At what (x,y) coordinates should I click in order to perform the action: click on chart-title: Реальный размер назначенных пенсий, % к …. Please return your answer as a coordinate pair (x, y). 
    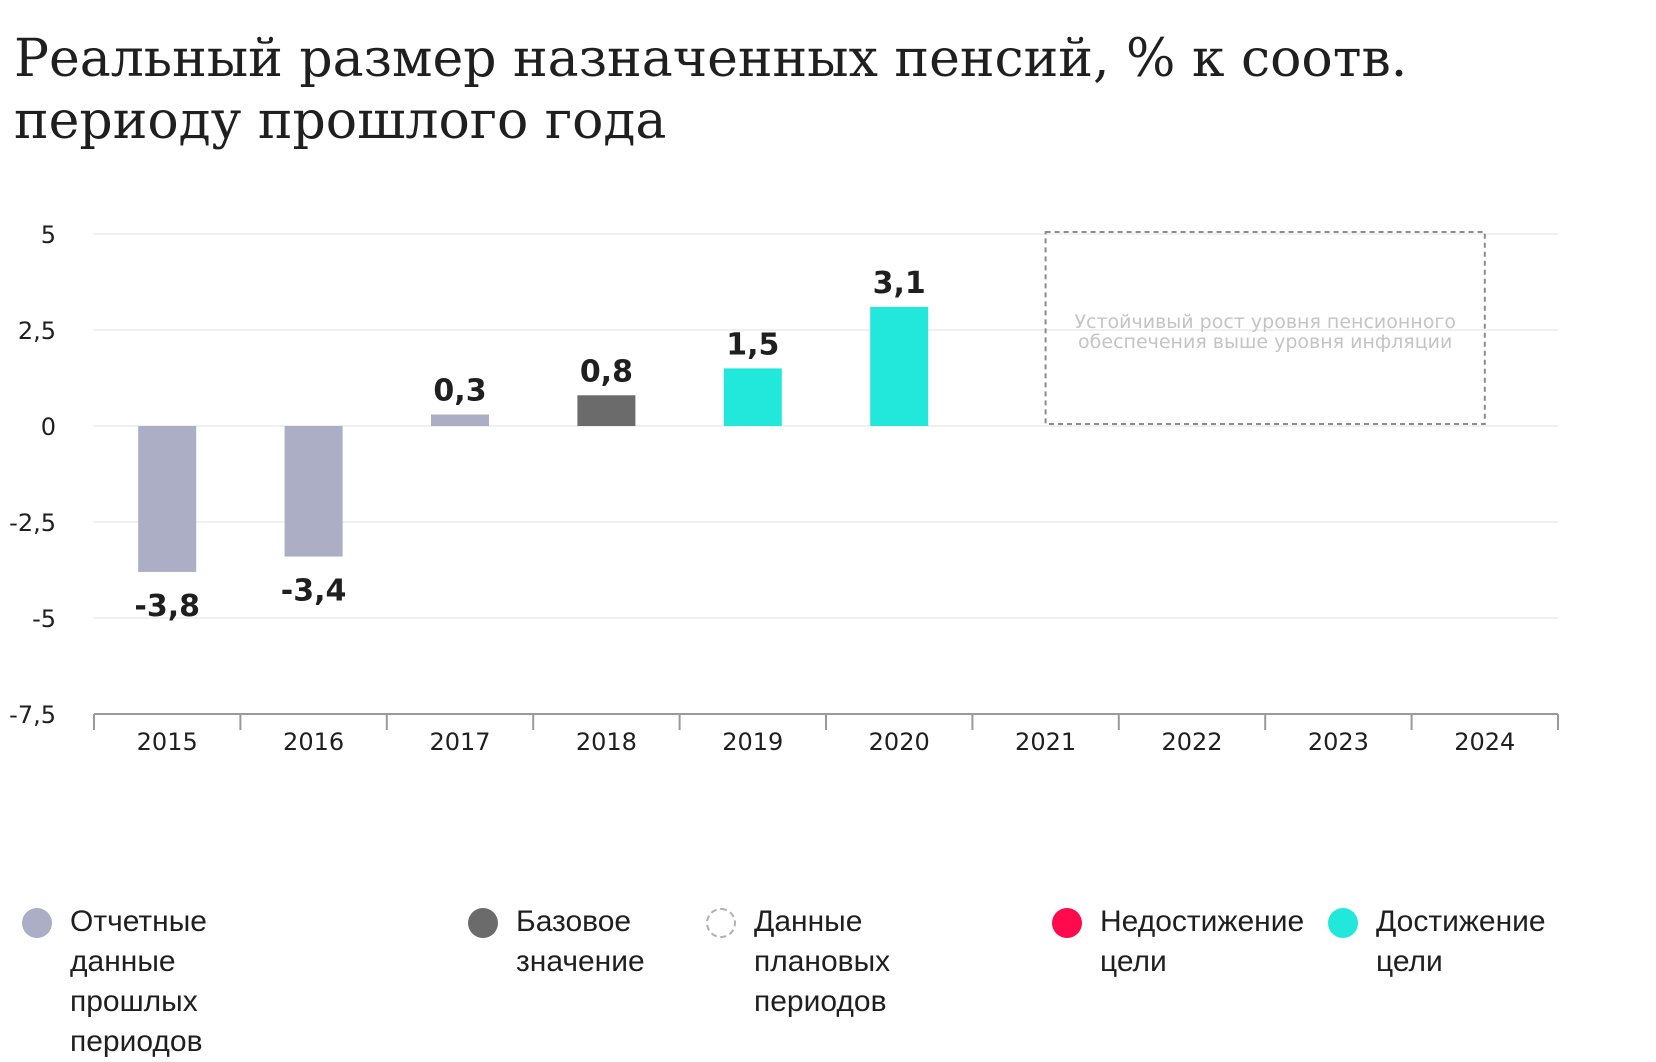
    Looking at the image, I should click on (711, 90).